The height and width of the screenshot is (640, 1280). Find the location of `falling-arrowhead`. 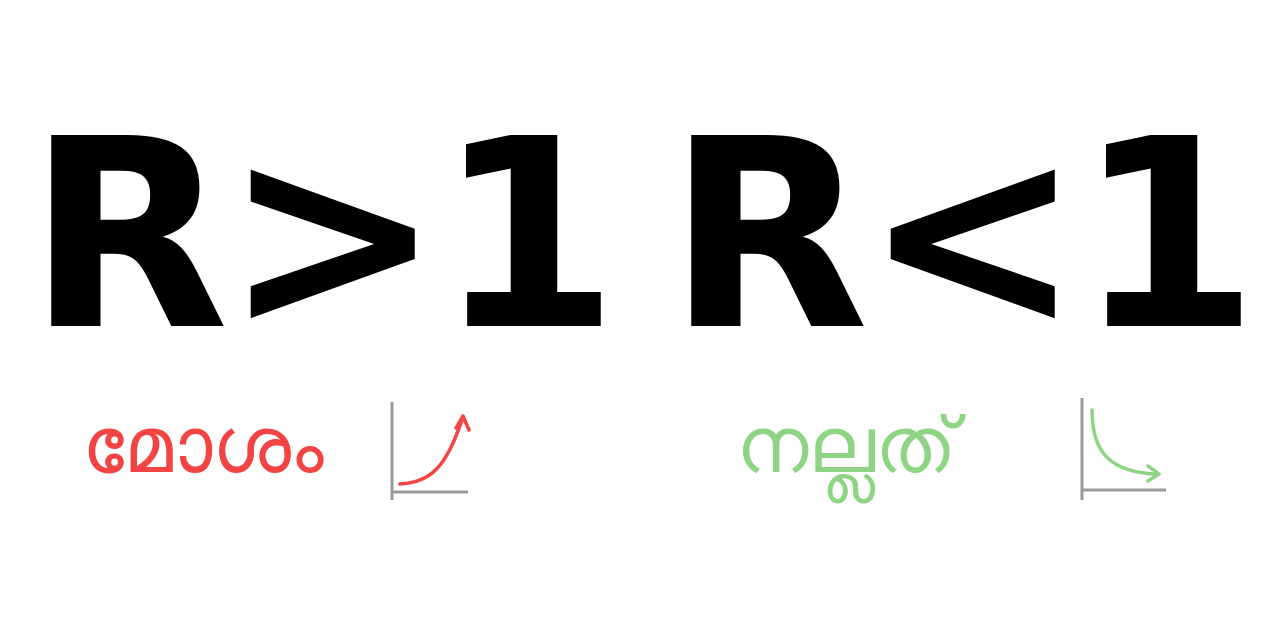

falling-arrowhead is located at coordinates (1153, 473).